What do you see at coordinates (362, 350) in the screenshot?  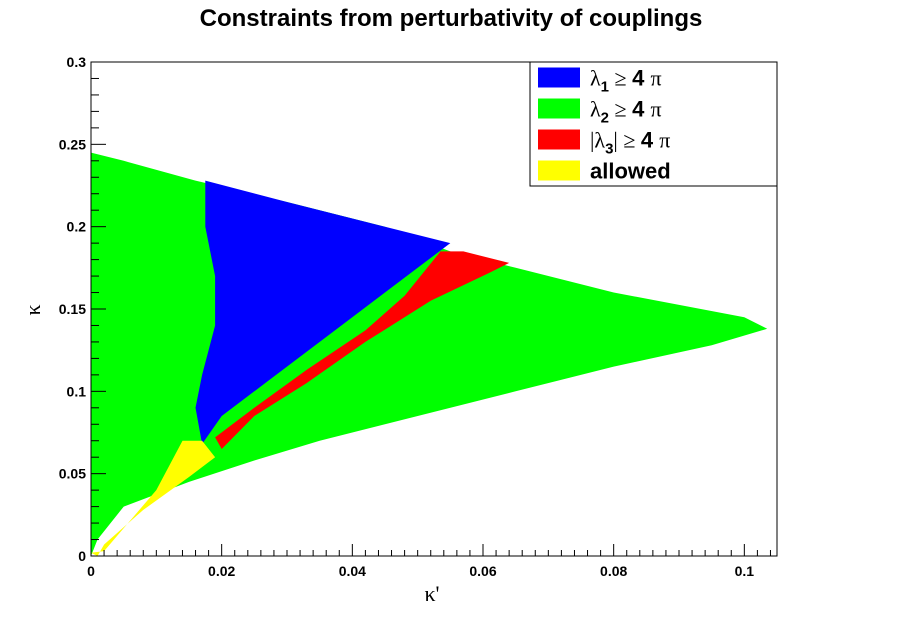 I see `region-lambda3` at bounding box center [362, 350].